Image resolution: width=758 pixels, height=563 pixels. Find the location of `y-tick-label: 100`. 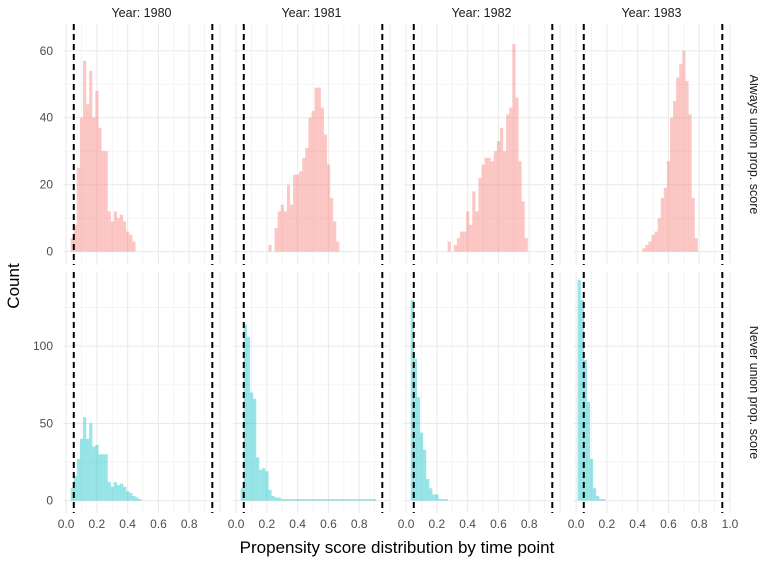

y-tick-label: 100 is located at coordinates (43, 346).